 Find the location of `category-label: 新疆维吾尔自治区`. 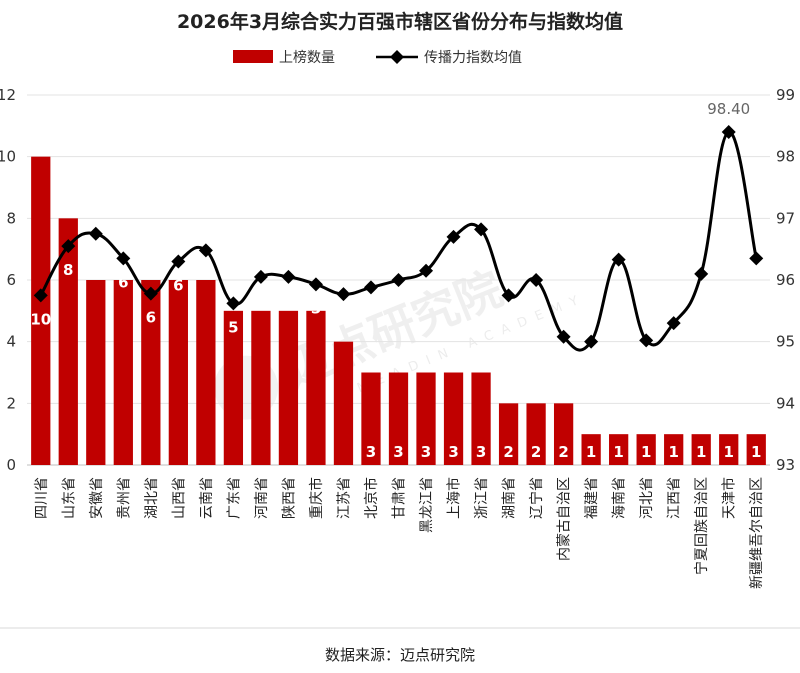

category-label: 新疆维吾尔自治区 is located at coordinates (757, 533).